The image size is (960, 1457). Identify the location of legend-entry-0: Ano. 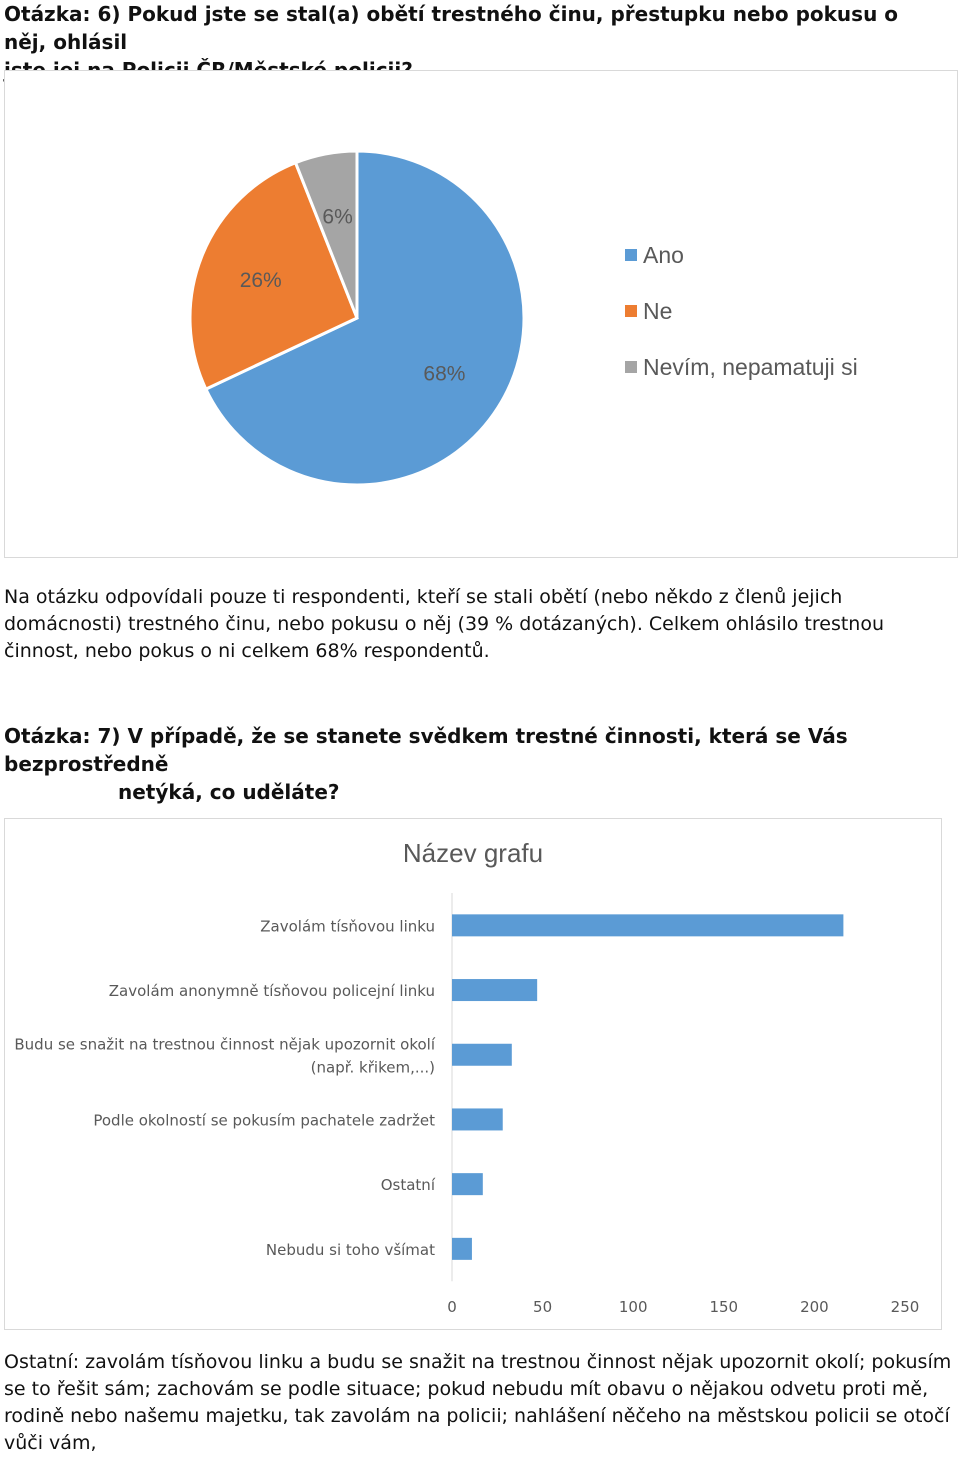
(663, 255).